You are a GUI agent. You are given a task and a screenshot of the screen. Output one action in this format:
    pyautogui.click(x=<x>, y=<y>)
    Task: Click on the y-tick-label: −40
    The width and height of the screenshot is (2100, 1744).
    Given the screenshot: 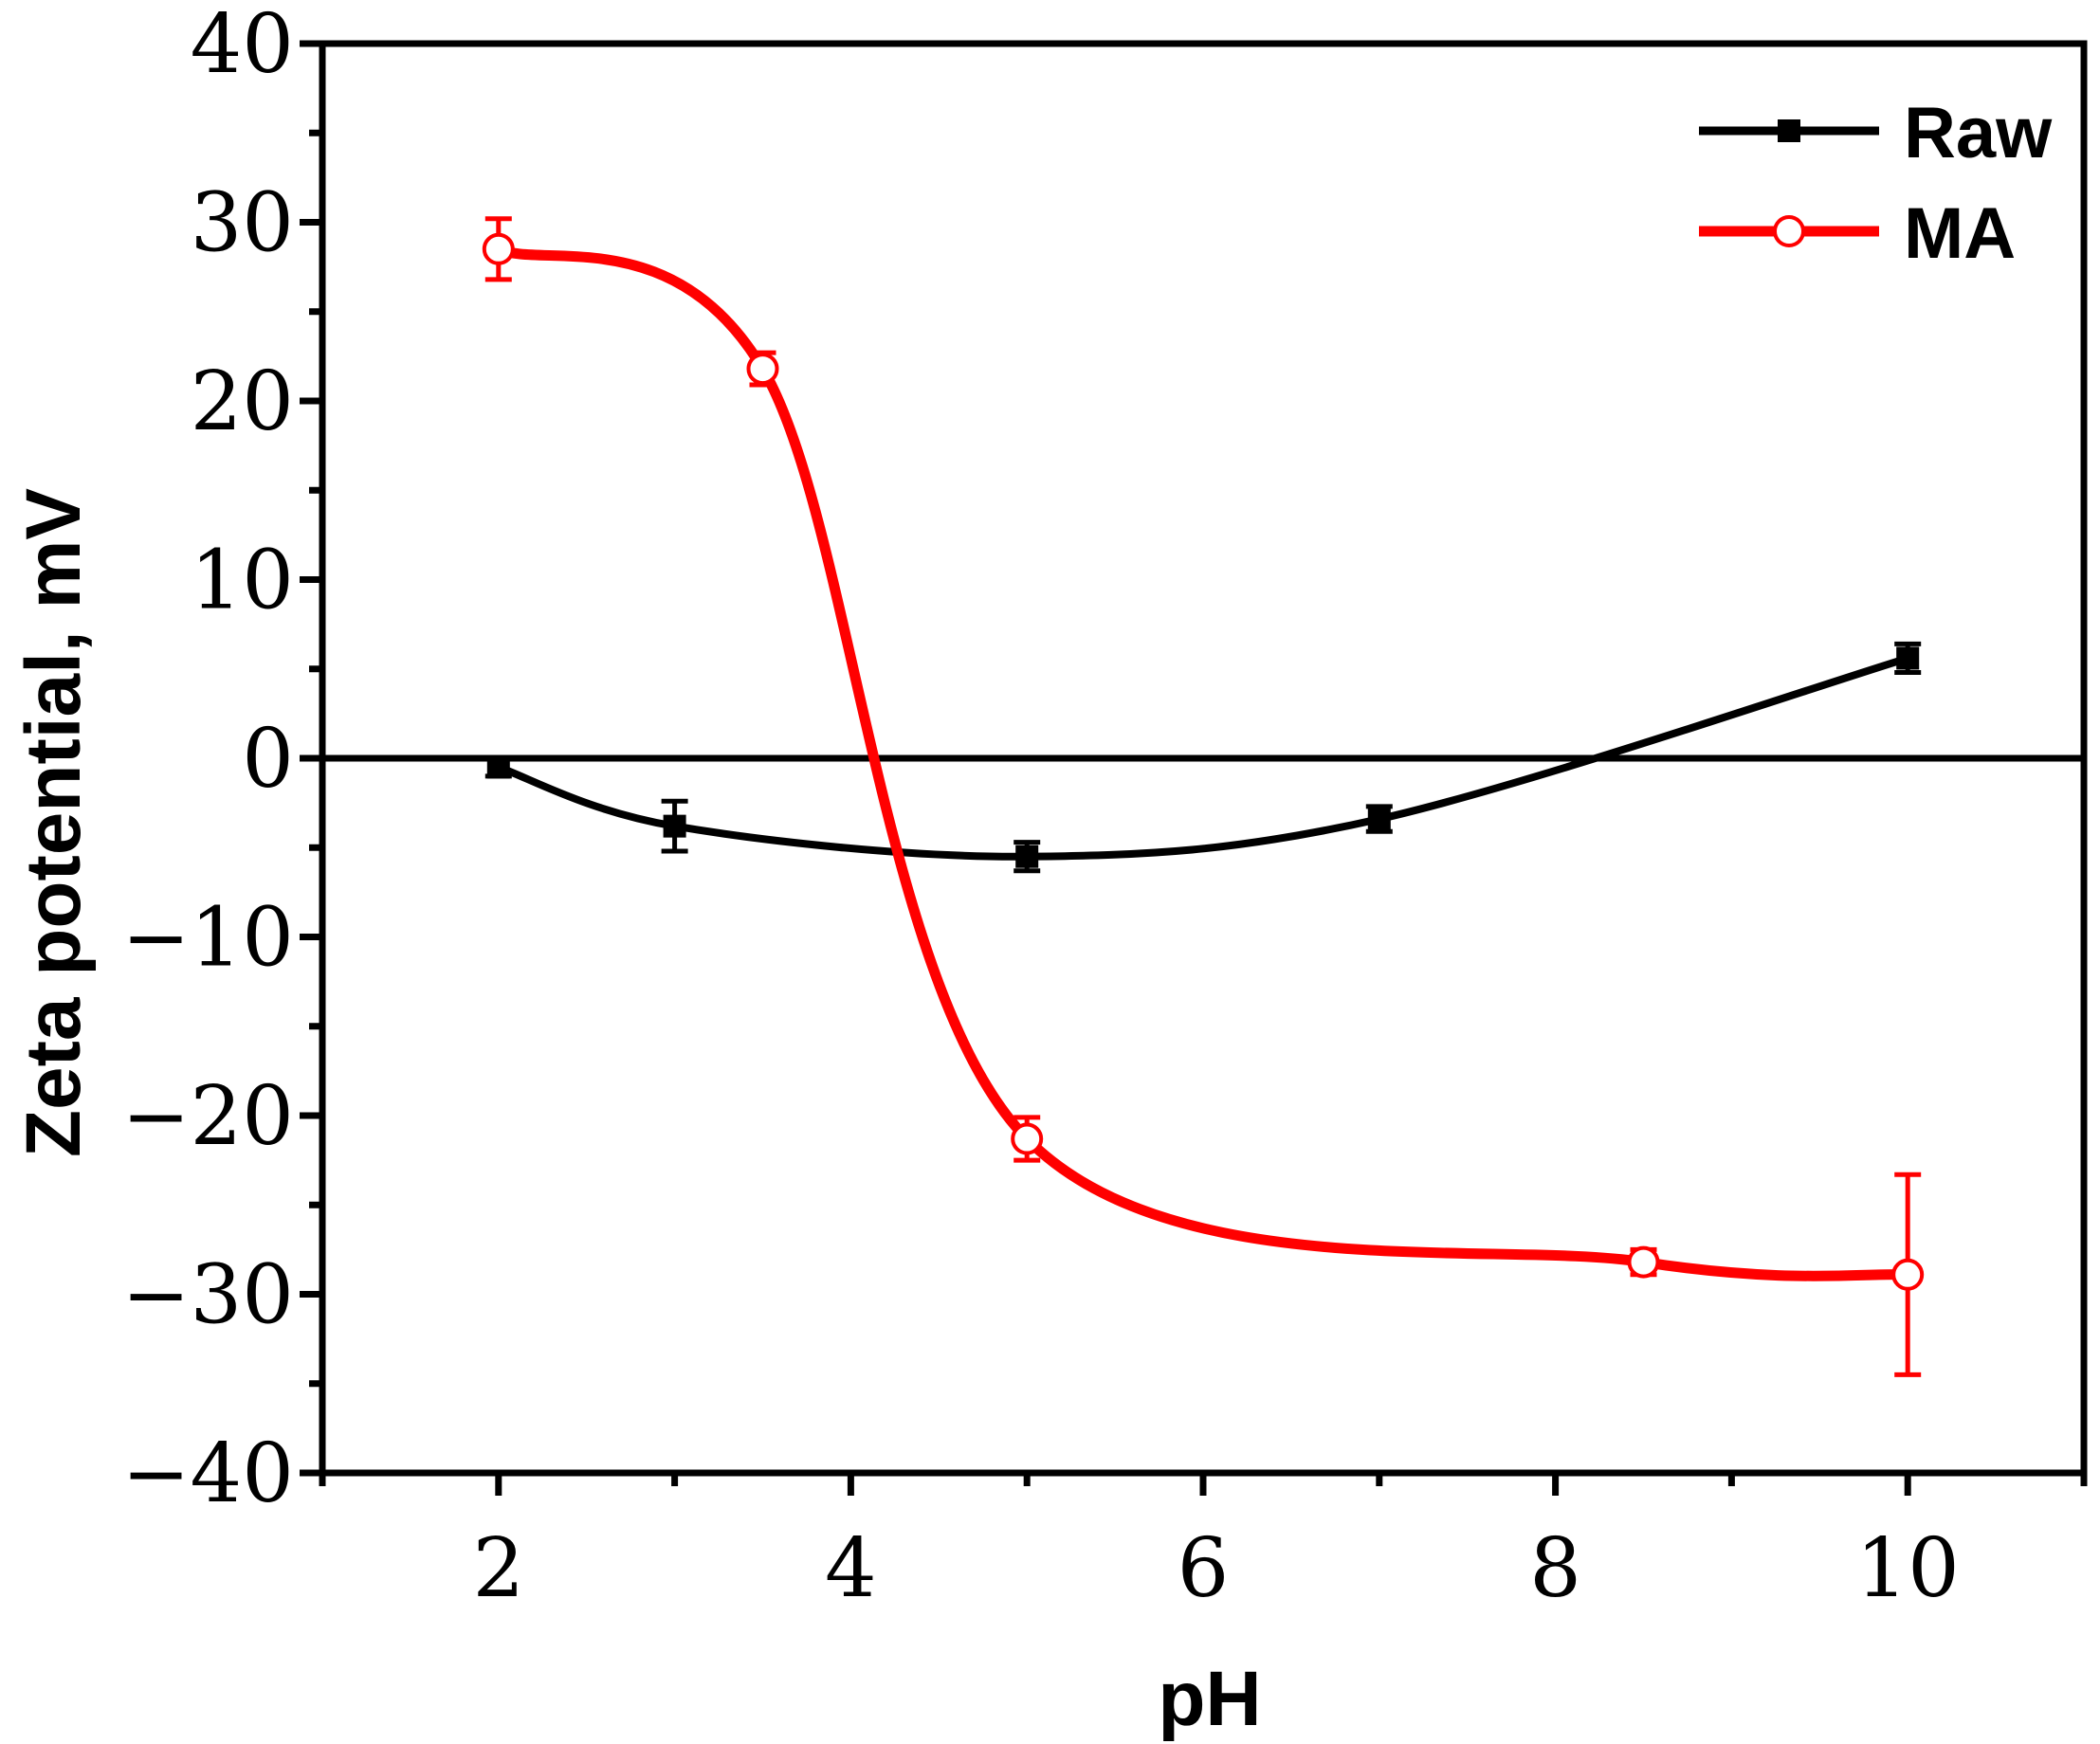 What is the action you would take?
    pyautogui.click(x=208, y=1473)
    